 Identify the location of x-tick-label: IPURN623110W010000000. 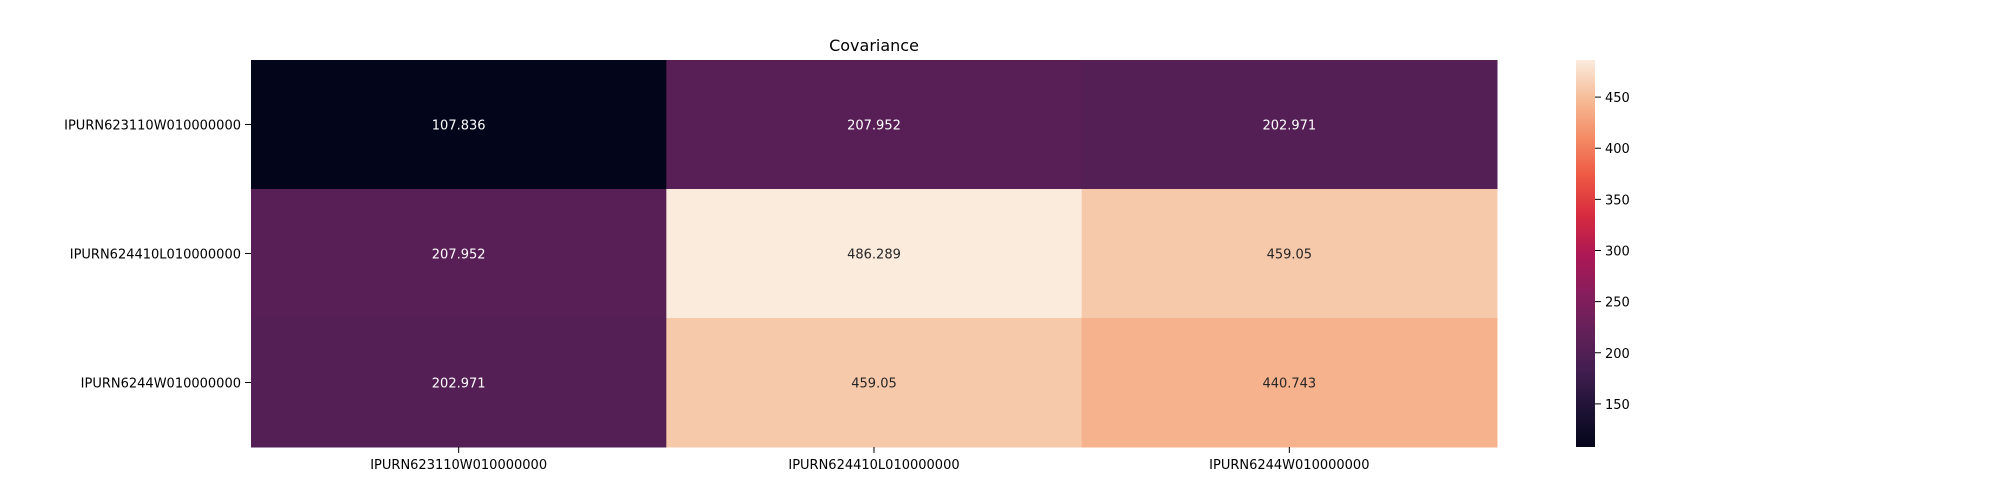
(458, 465).